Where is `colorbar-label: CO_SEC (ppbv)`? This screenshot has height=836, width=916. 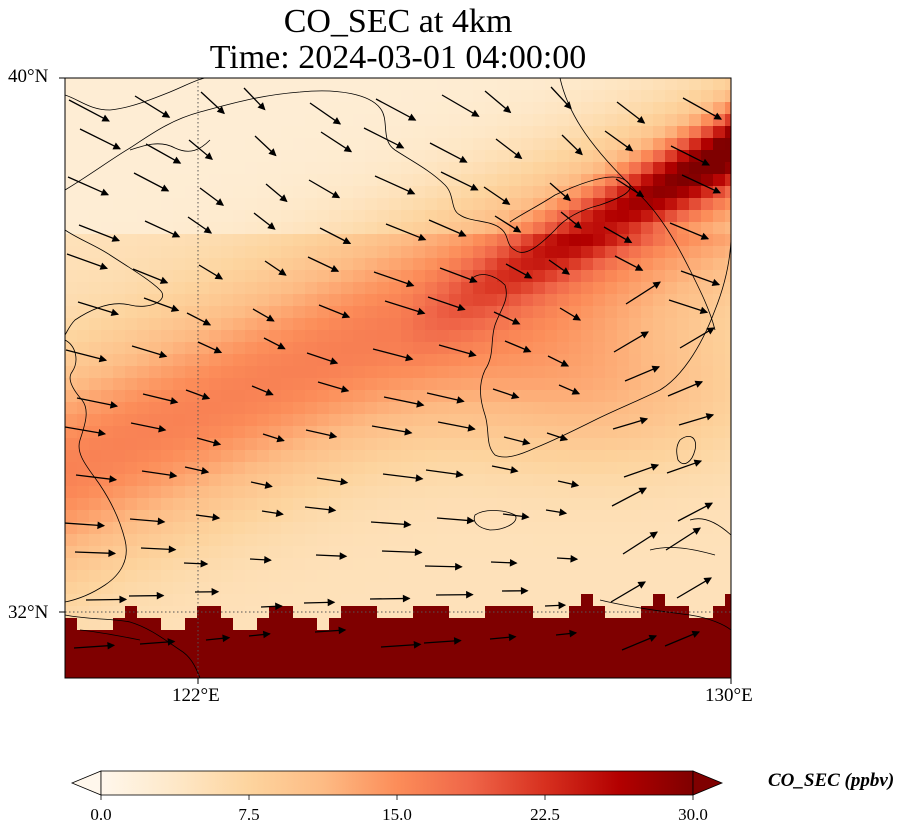
colorbar-label: CO_SEC (ppbv) is located at coordinates (831, 780).